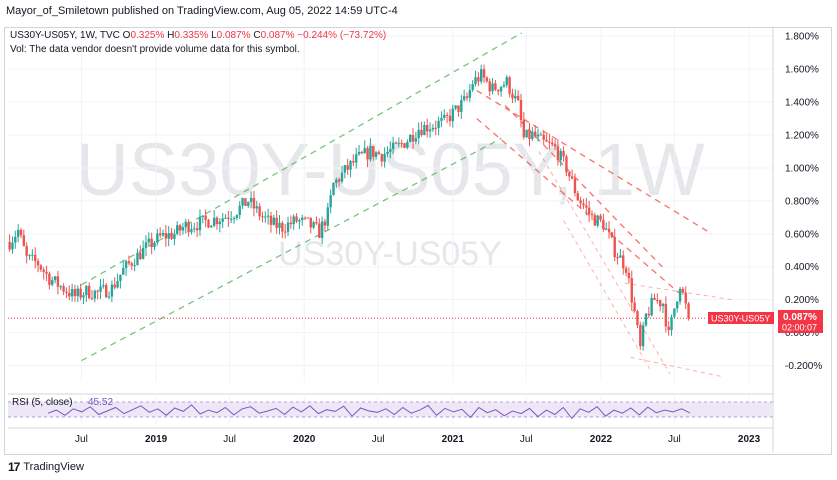 The height and width of the screenshot is (480, 837). I want to click on price-tag-value: 0.087%, so click(800, 317).